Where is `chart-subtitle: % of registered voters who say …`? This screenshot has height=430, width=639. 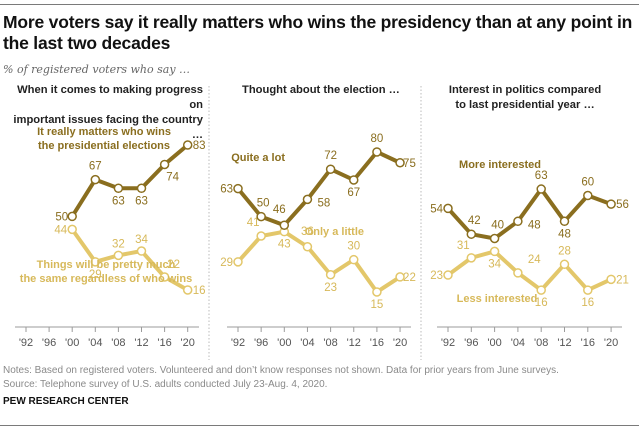
chart-subtitle: % of registered voters who say … is located at coordinates (97, 69).